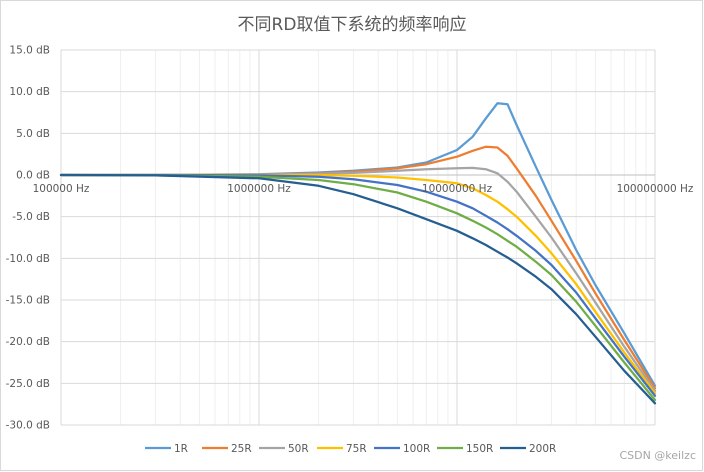  Describe the element at coordinates (657, 455) in the screenshot. I see `watermark: CSDN @keilzc` at that location.